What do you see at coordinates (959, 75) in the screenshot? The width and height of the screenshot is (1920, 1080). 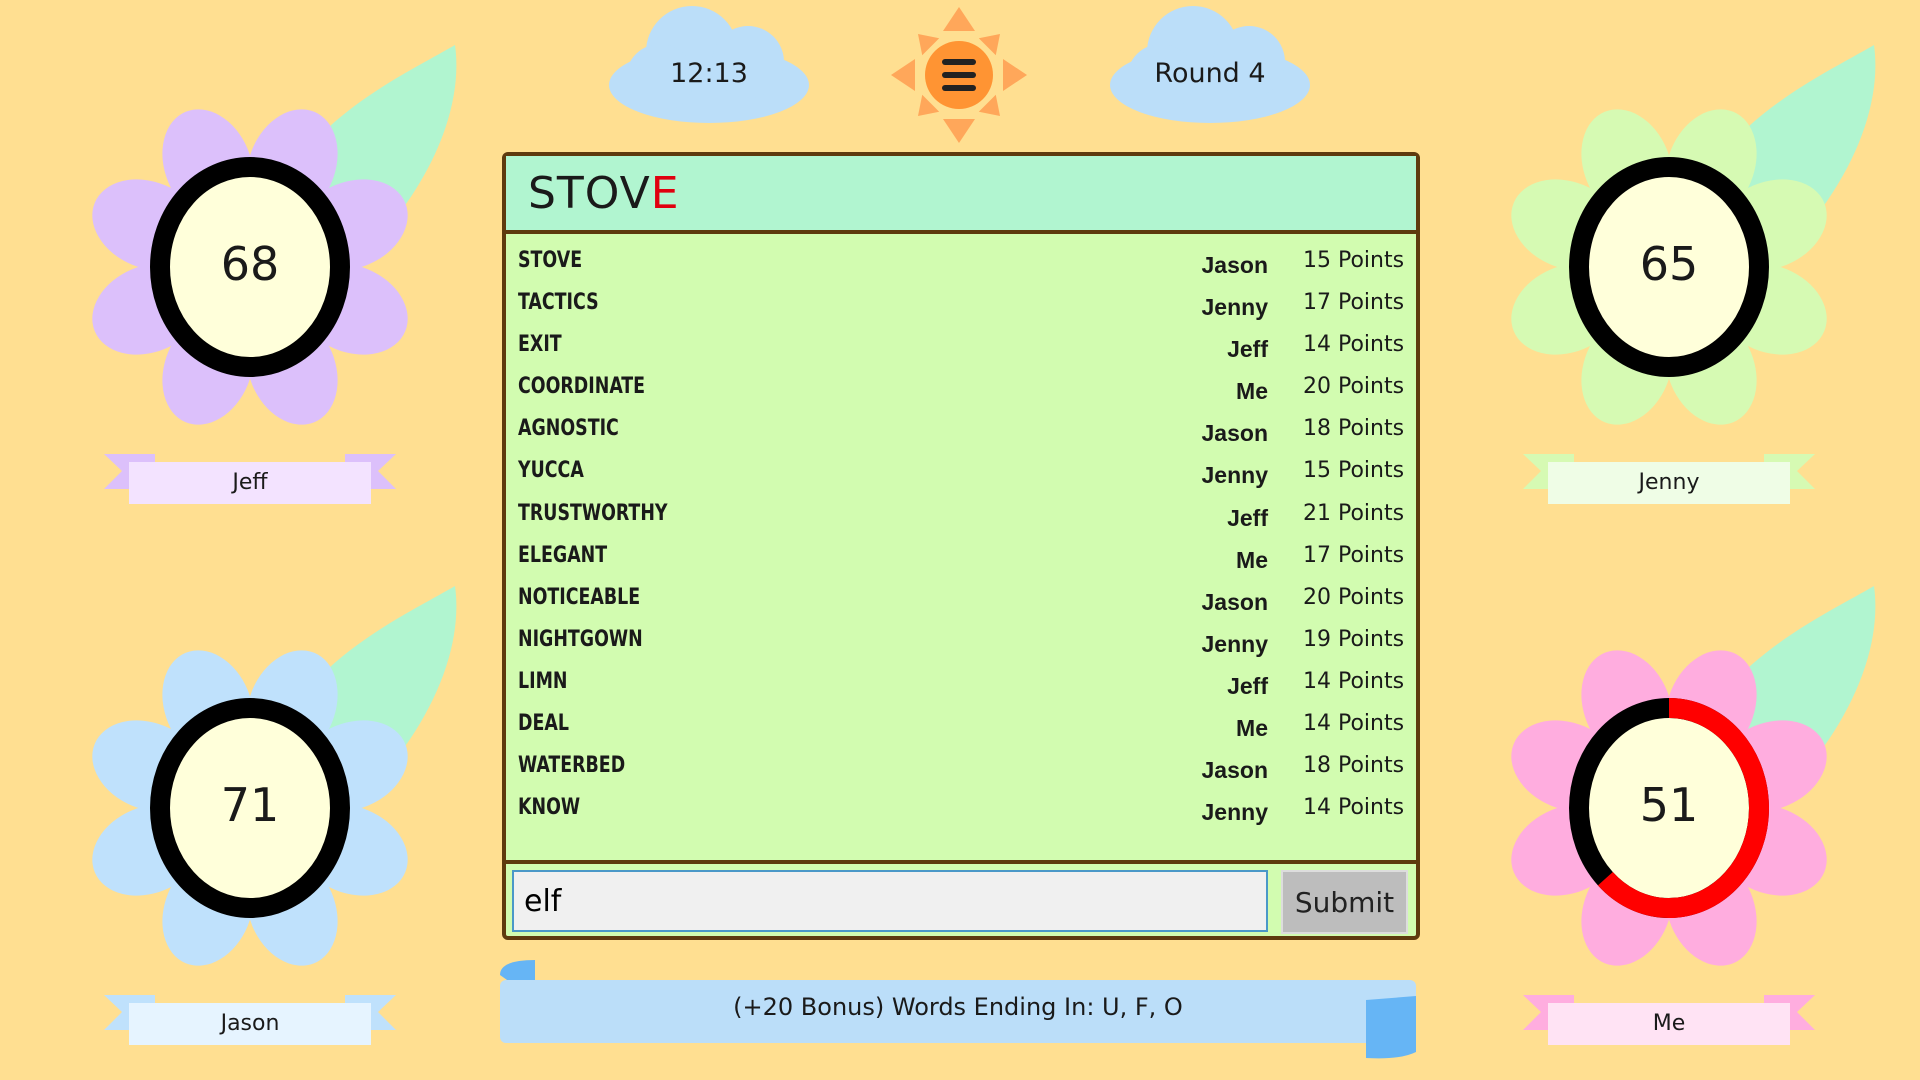 I see `sun-menu-icon` at bounding box center [959, 75].